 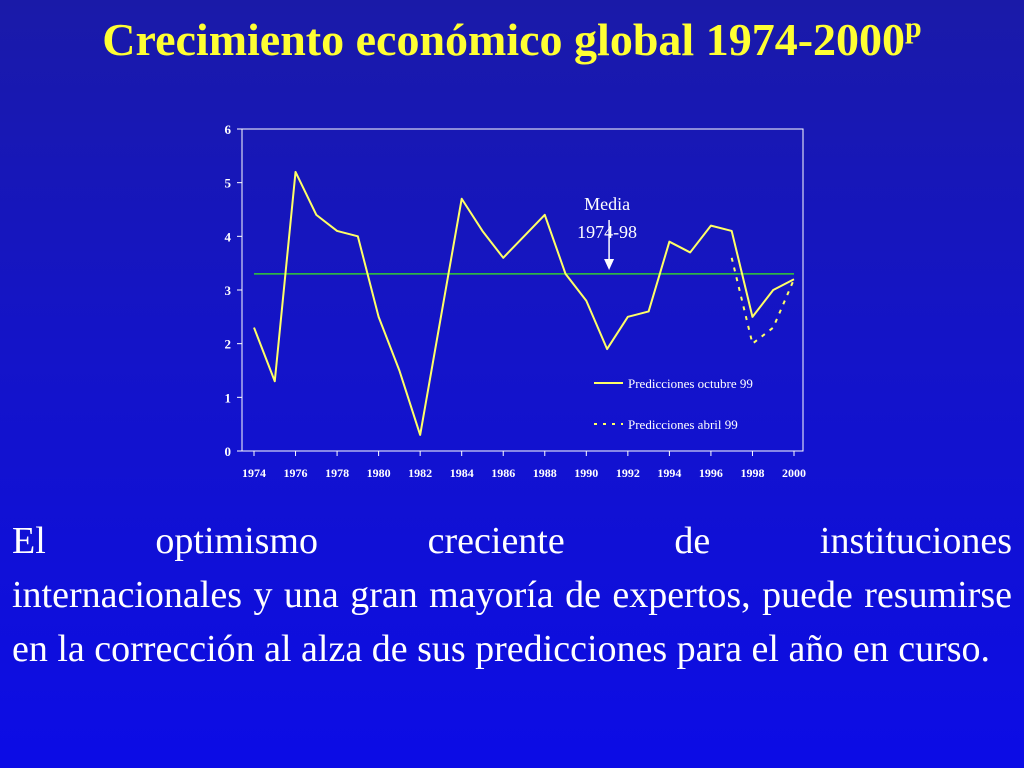 I want to click on y-tick-label: 5, so click(x=228, y=183).